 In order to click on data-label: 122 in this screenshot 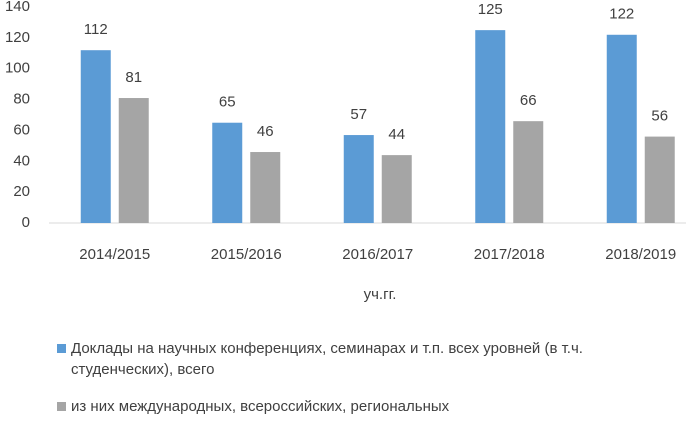, I will do `click(621, 14)`.